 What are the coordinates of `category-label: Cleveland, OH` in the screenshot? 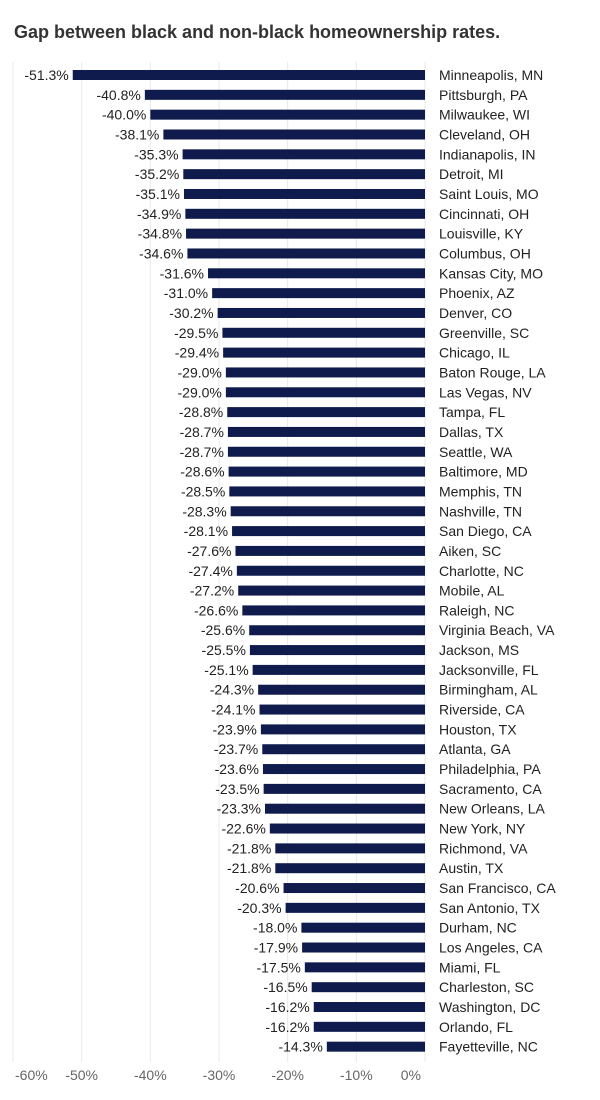 It's located at (484, 134).